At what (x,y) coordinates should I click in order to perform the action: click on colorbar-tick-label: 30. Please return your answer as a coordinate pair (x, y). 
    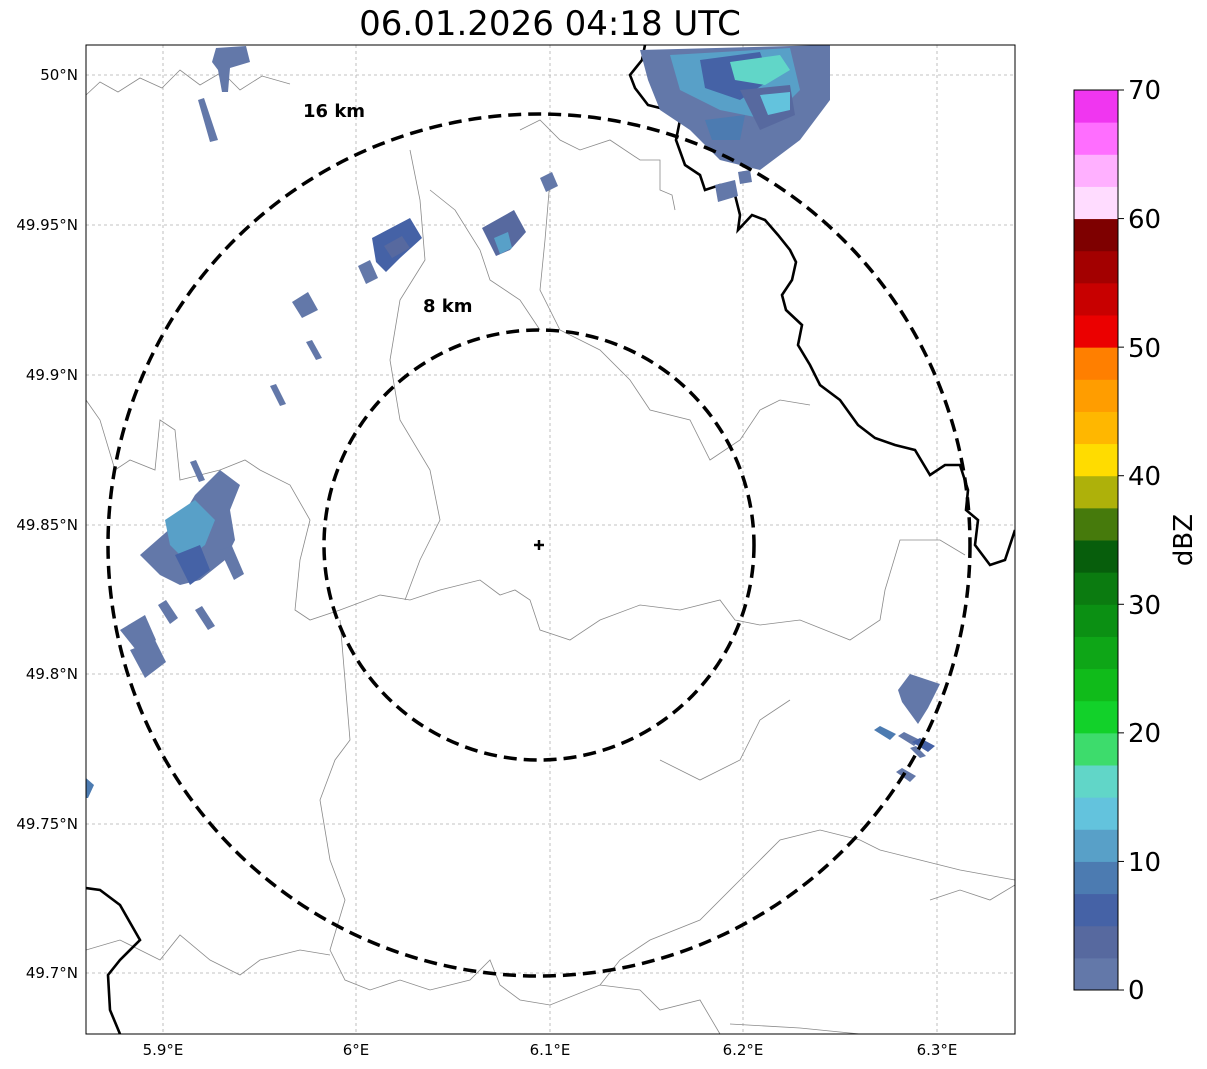
    Looking at the image, I should click on (1144, 606).